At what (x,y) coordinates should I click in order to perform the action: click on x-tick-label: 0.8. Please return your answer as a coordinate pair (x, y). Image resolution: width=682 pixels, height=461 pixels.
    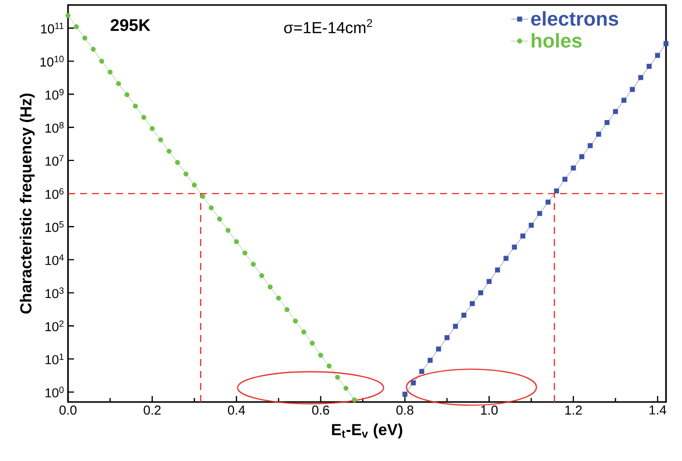
    Looking at the image, I should click on (405, 410).